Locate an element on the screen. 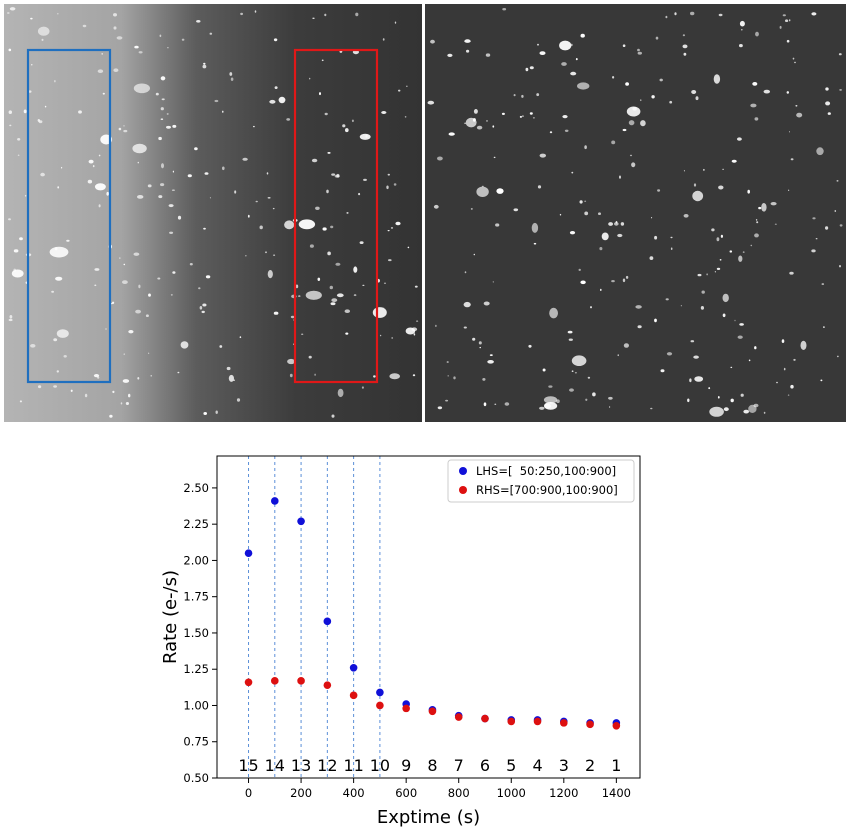 The width and height of the screenshot is (850, 835). dashed-vertical-lines is located at coordinates (314, 617).